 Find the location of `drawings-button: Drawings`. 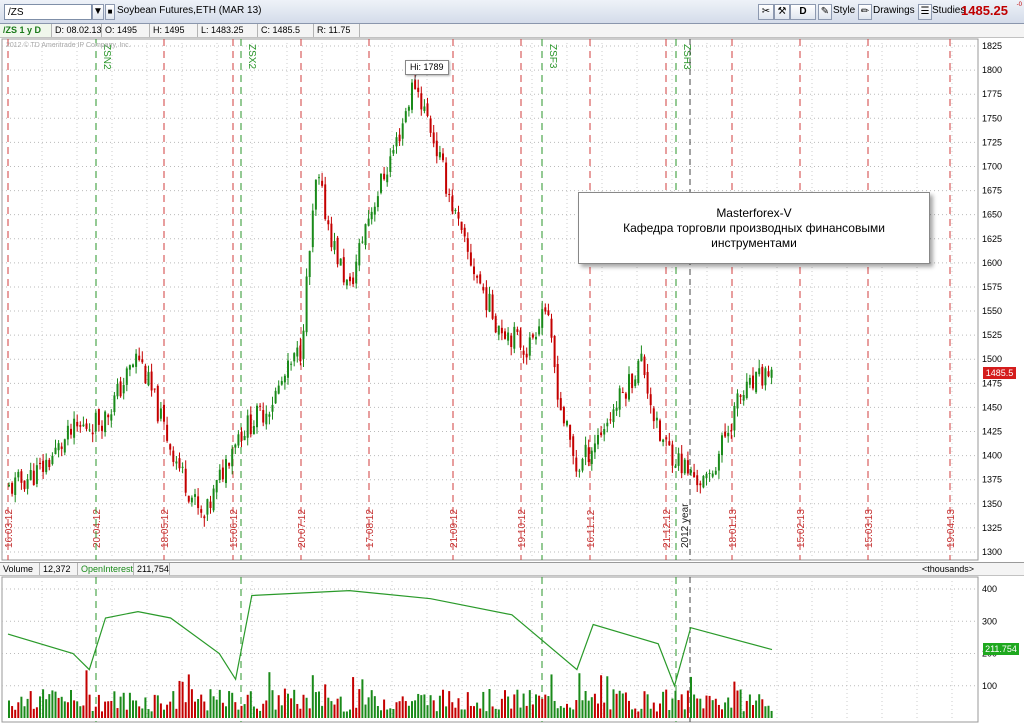

drawings-button: Drawings is located at coordinates (894, 10).